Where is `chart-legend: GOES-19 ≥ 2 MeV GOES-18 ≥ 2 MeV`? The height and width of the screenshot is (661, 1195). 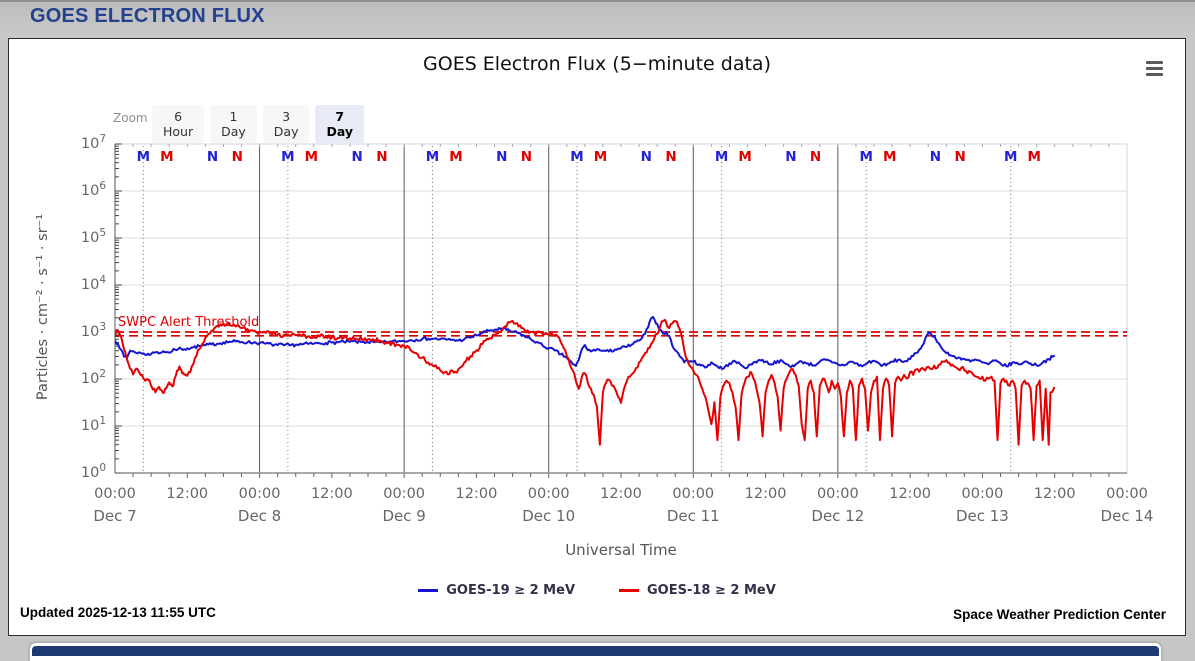 chart-legend: GOES-19 ≥ 2 MeV GOES-18 ≥ 2 MeV is located at coordinates (597, 590).